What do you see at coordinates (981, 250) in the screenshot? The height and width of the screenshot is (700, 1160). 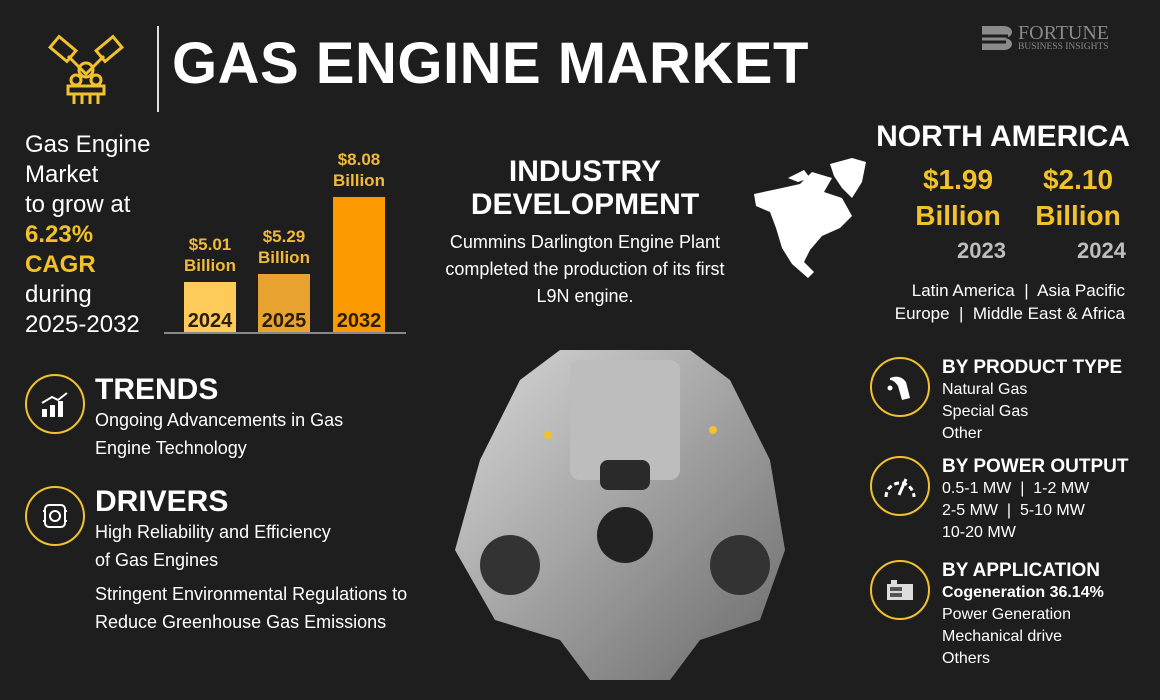 I see `year: 2023` at bounding box center [981, 250].